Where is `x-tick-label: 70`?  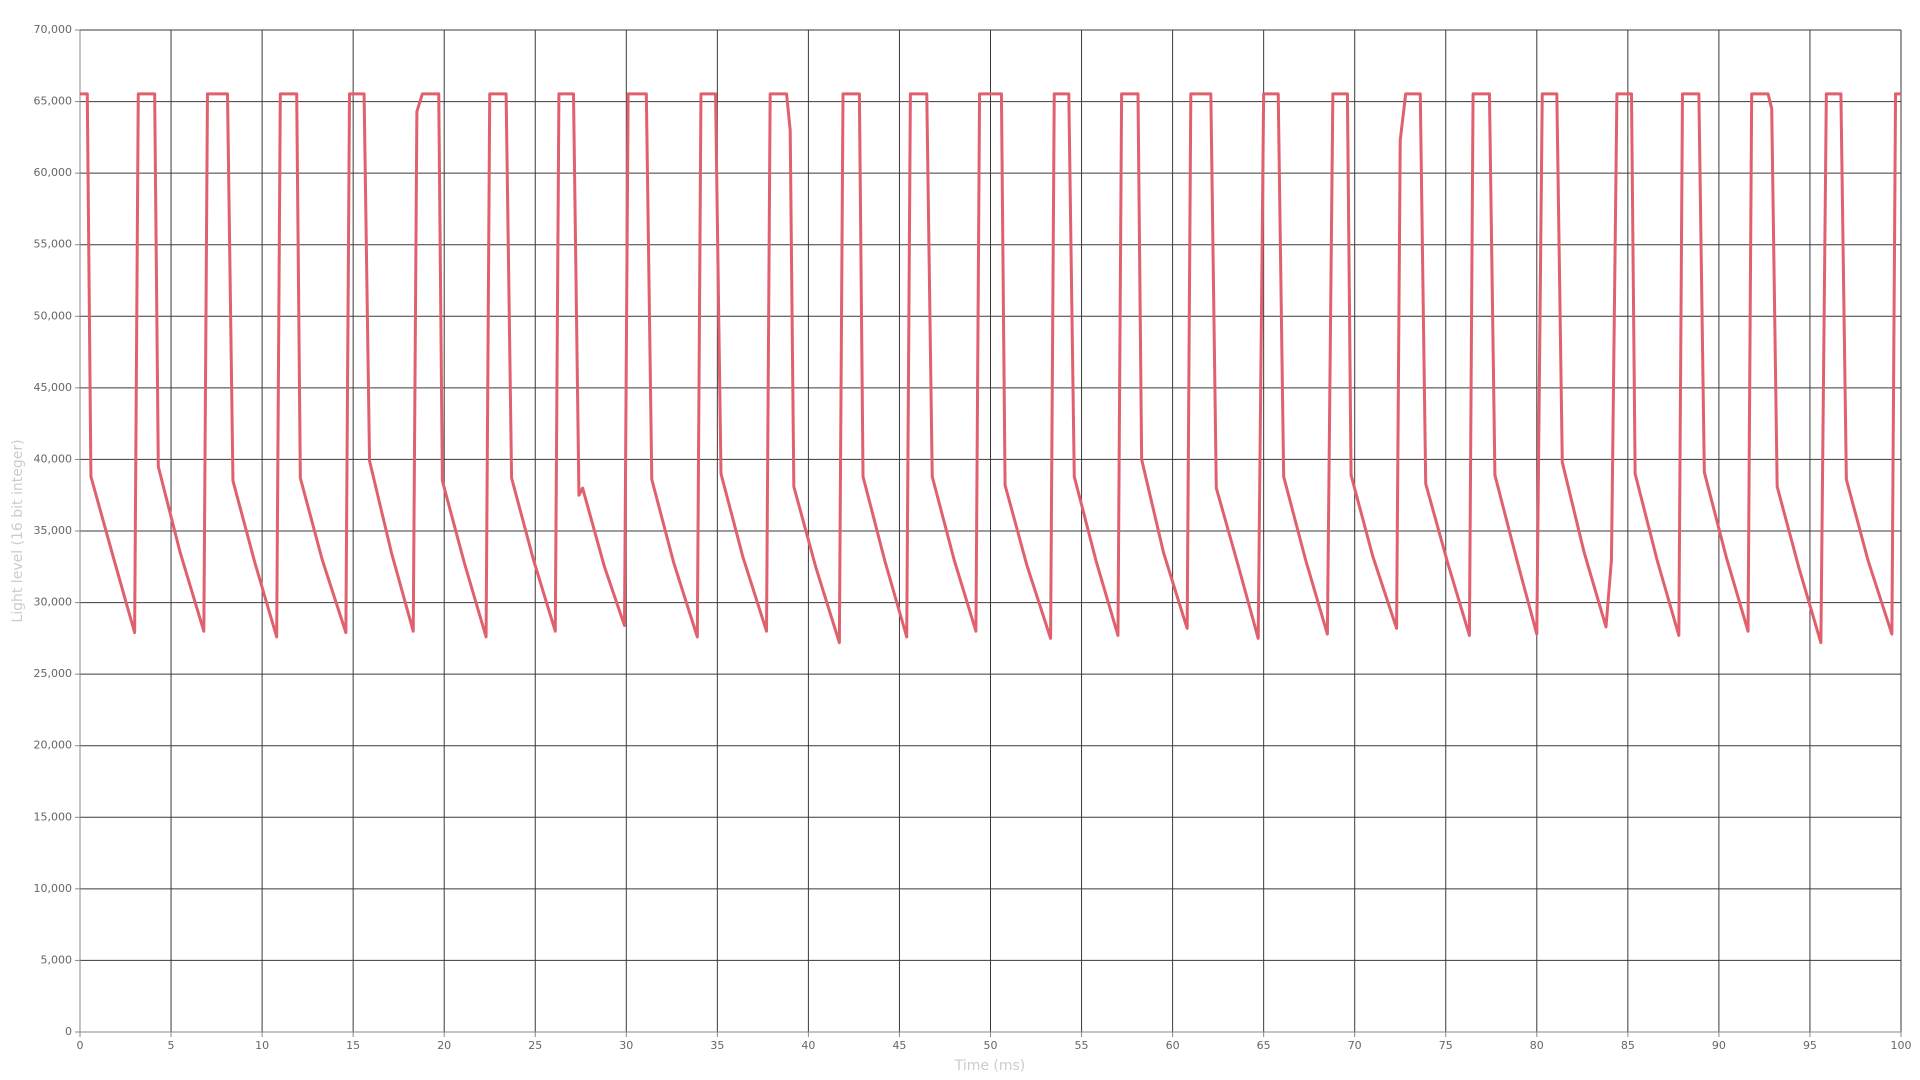 x-tick-label: 70 is located at coordinates (1355, 1045).